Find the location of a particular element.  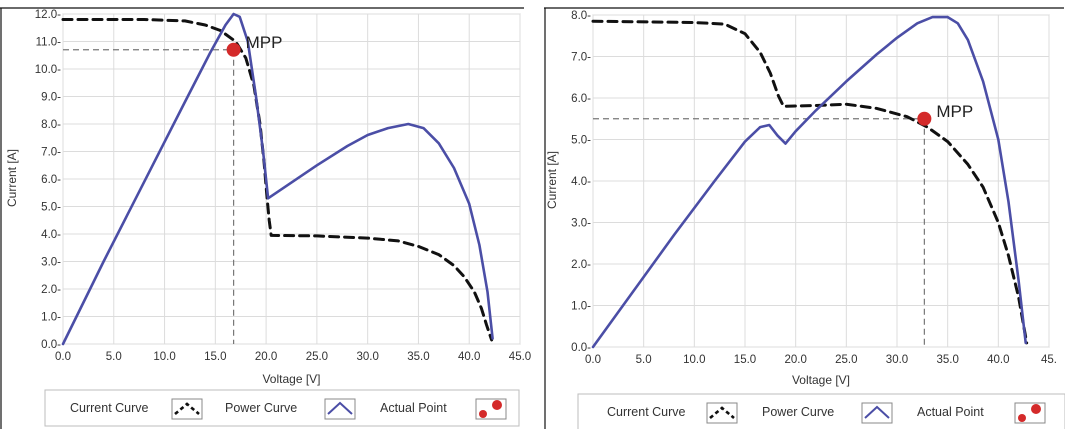

chart-1-legend-swatch-power-curve is located at coordinates (877, 413).